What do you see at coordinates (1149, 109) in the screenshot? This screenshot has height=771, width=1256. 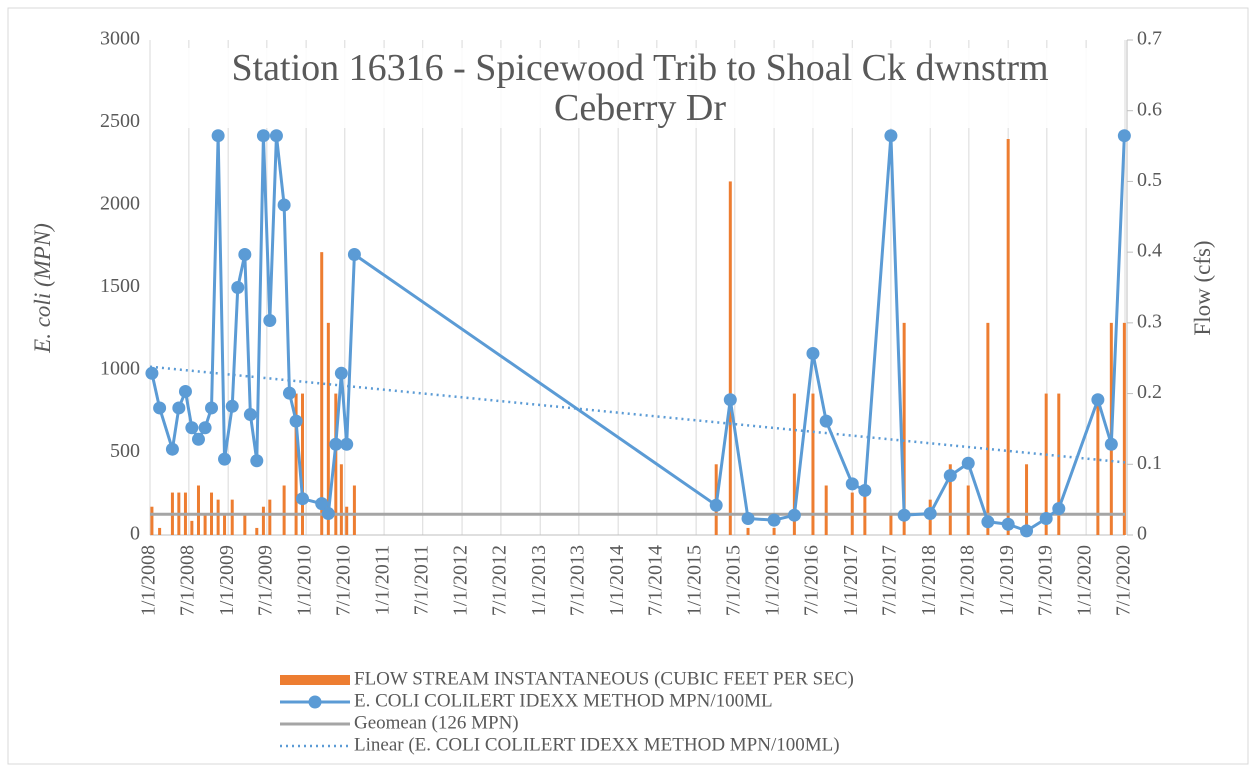 I see `y2-tick-label: 0.6` at bounding box center [1149, 109].